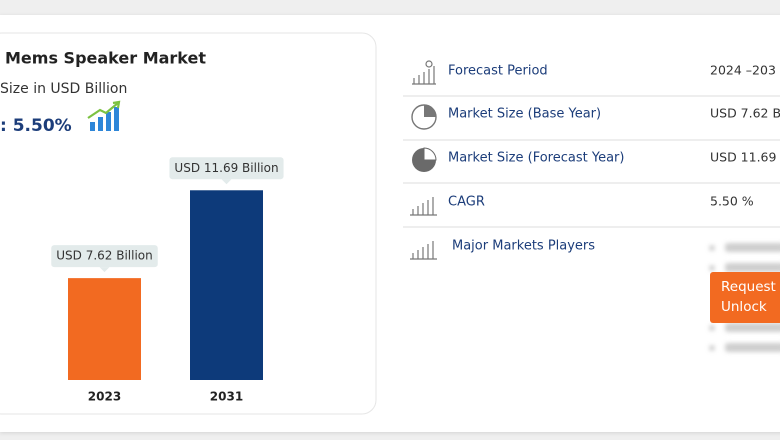  Describe the element at coordinates (104, 397) in the screenshot. I see `x-tick-label: 2023` at that location.